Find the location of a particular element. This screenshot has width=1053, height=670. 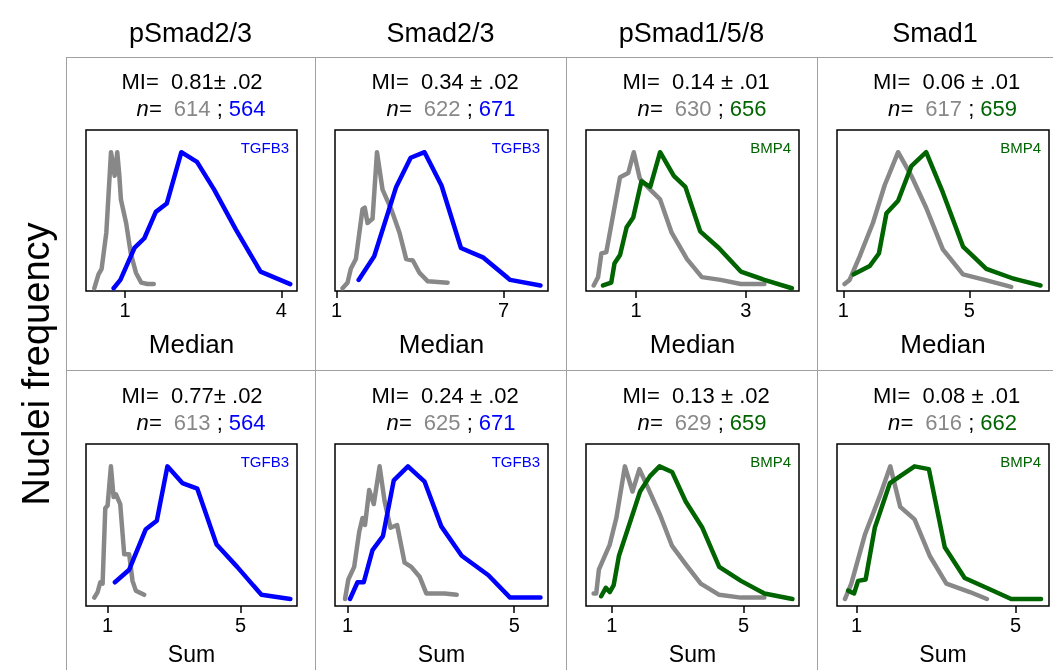

chart-title: Smad1 is located at coordinates (935, 32).